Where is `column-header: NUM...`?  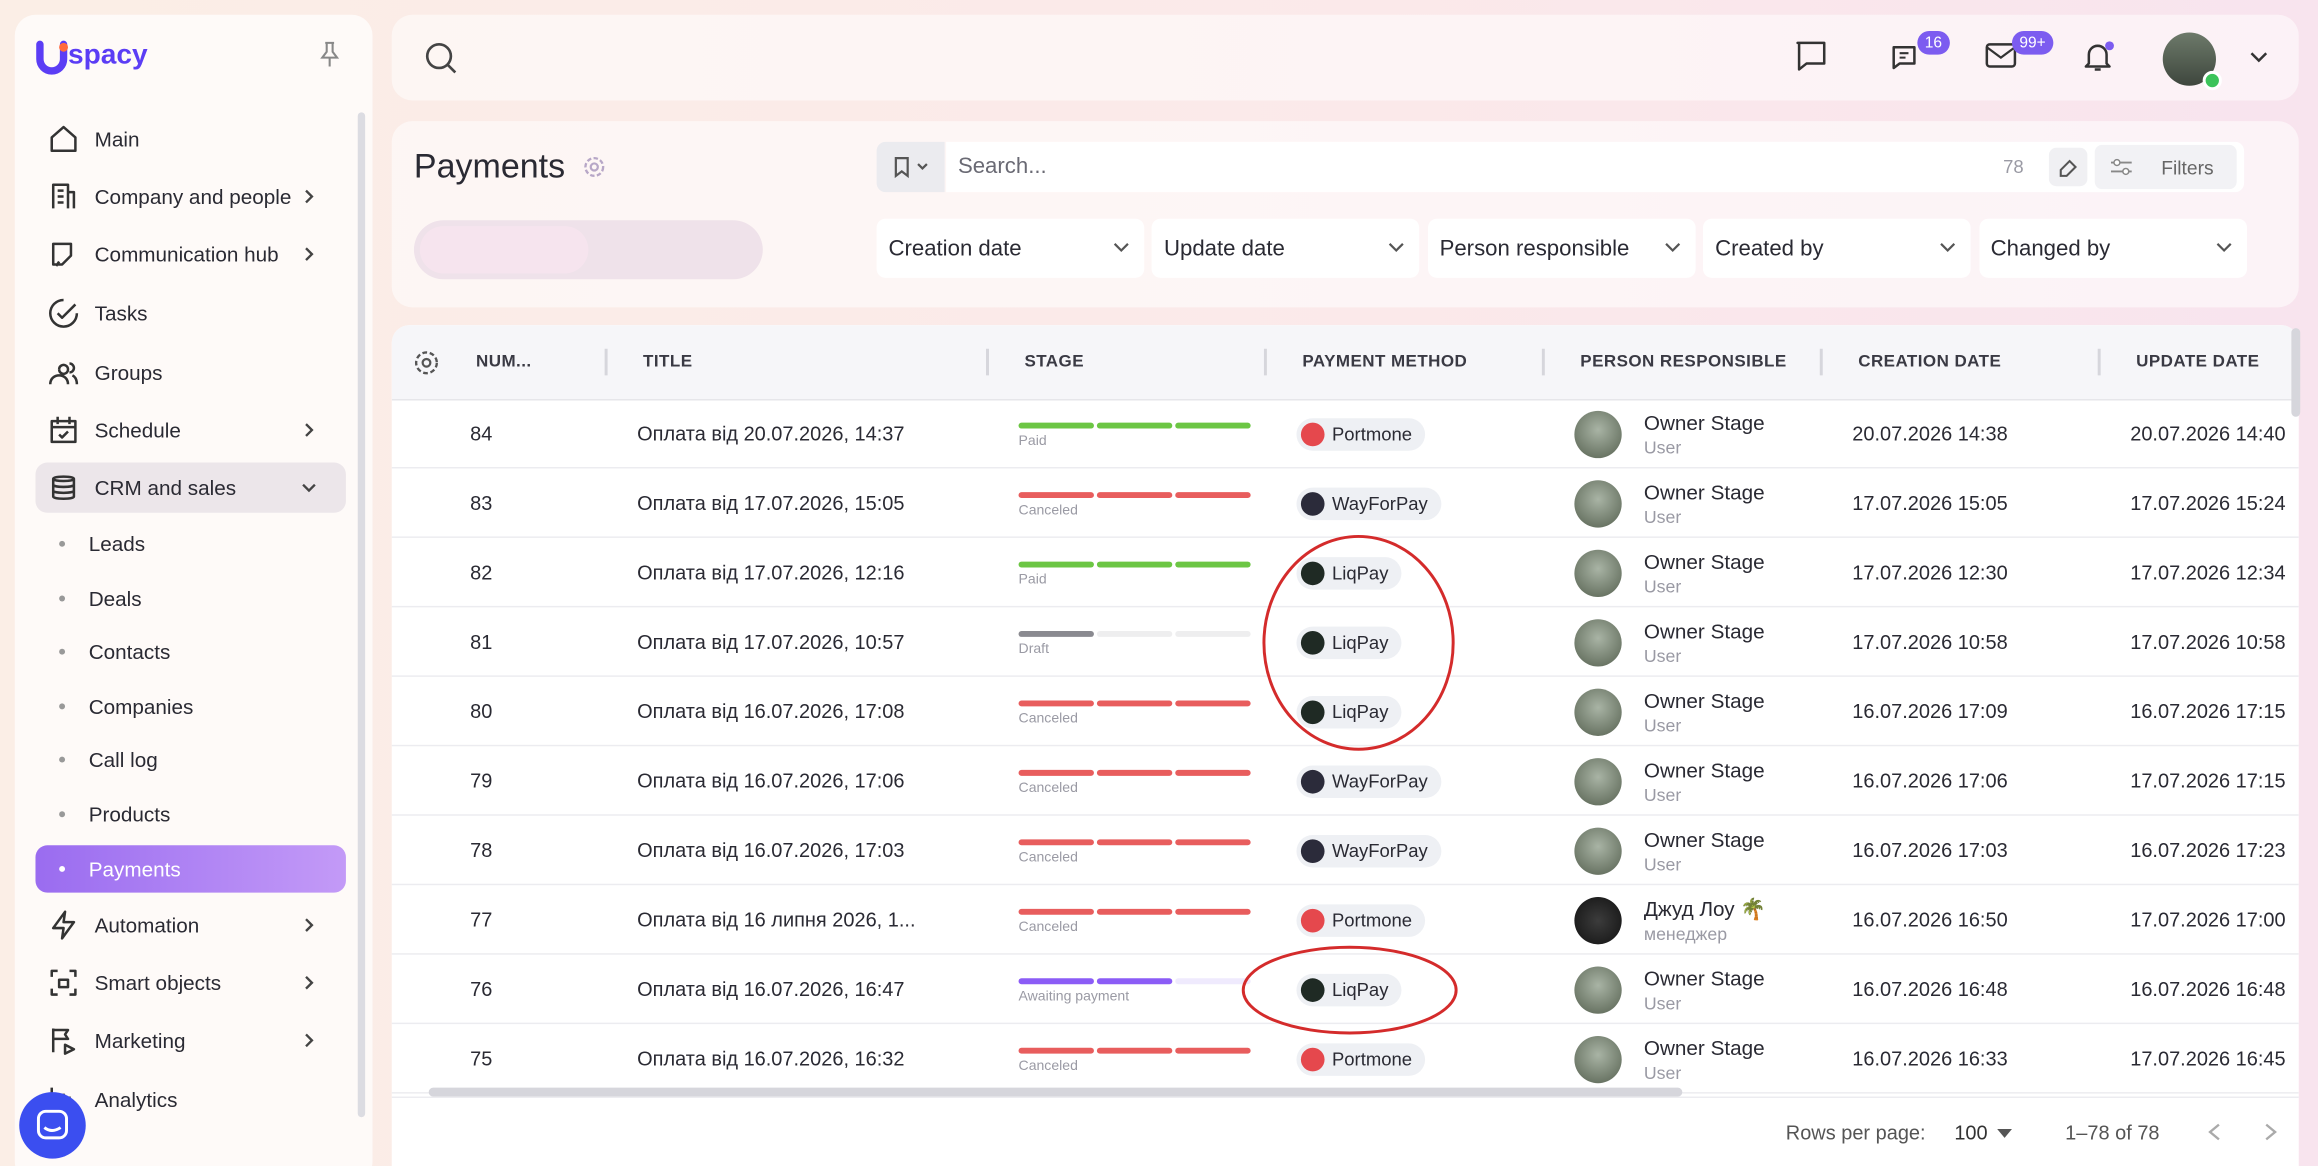 column-header: NUM... is located at coordinates (504, 362).